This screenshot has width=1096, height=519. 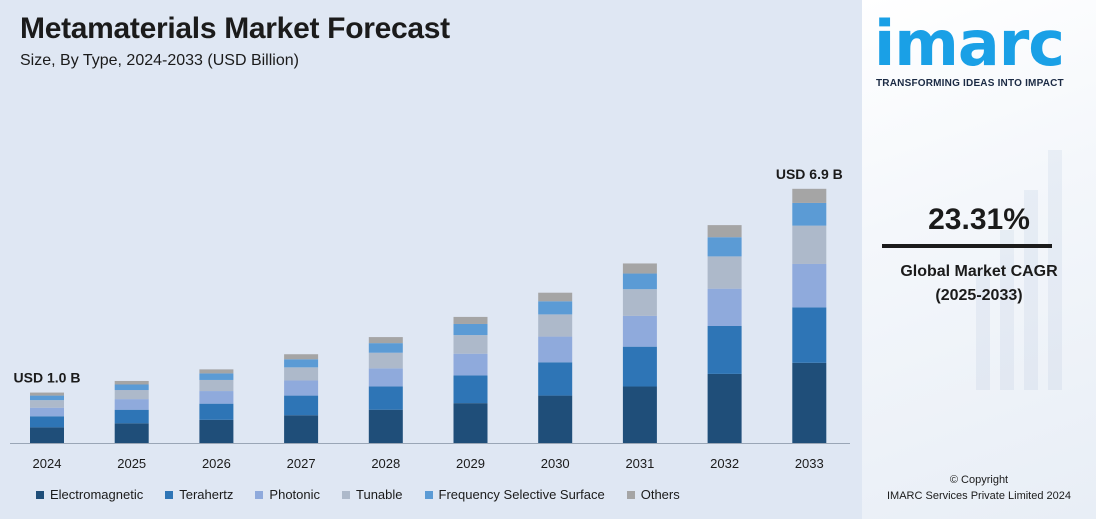 I want to click on imarc-logo: imarc TRANSFORMING IDEAS INTO IMPACT, so click(x=981, y=48).